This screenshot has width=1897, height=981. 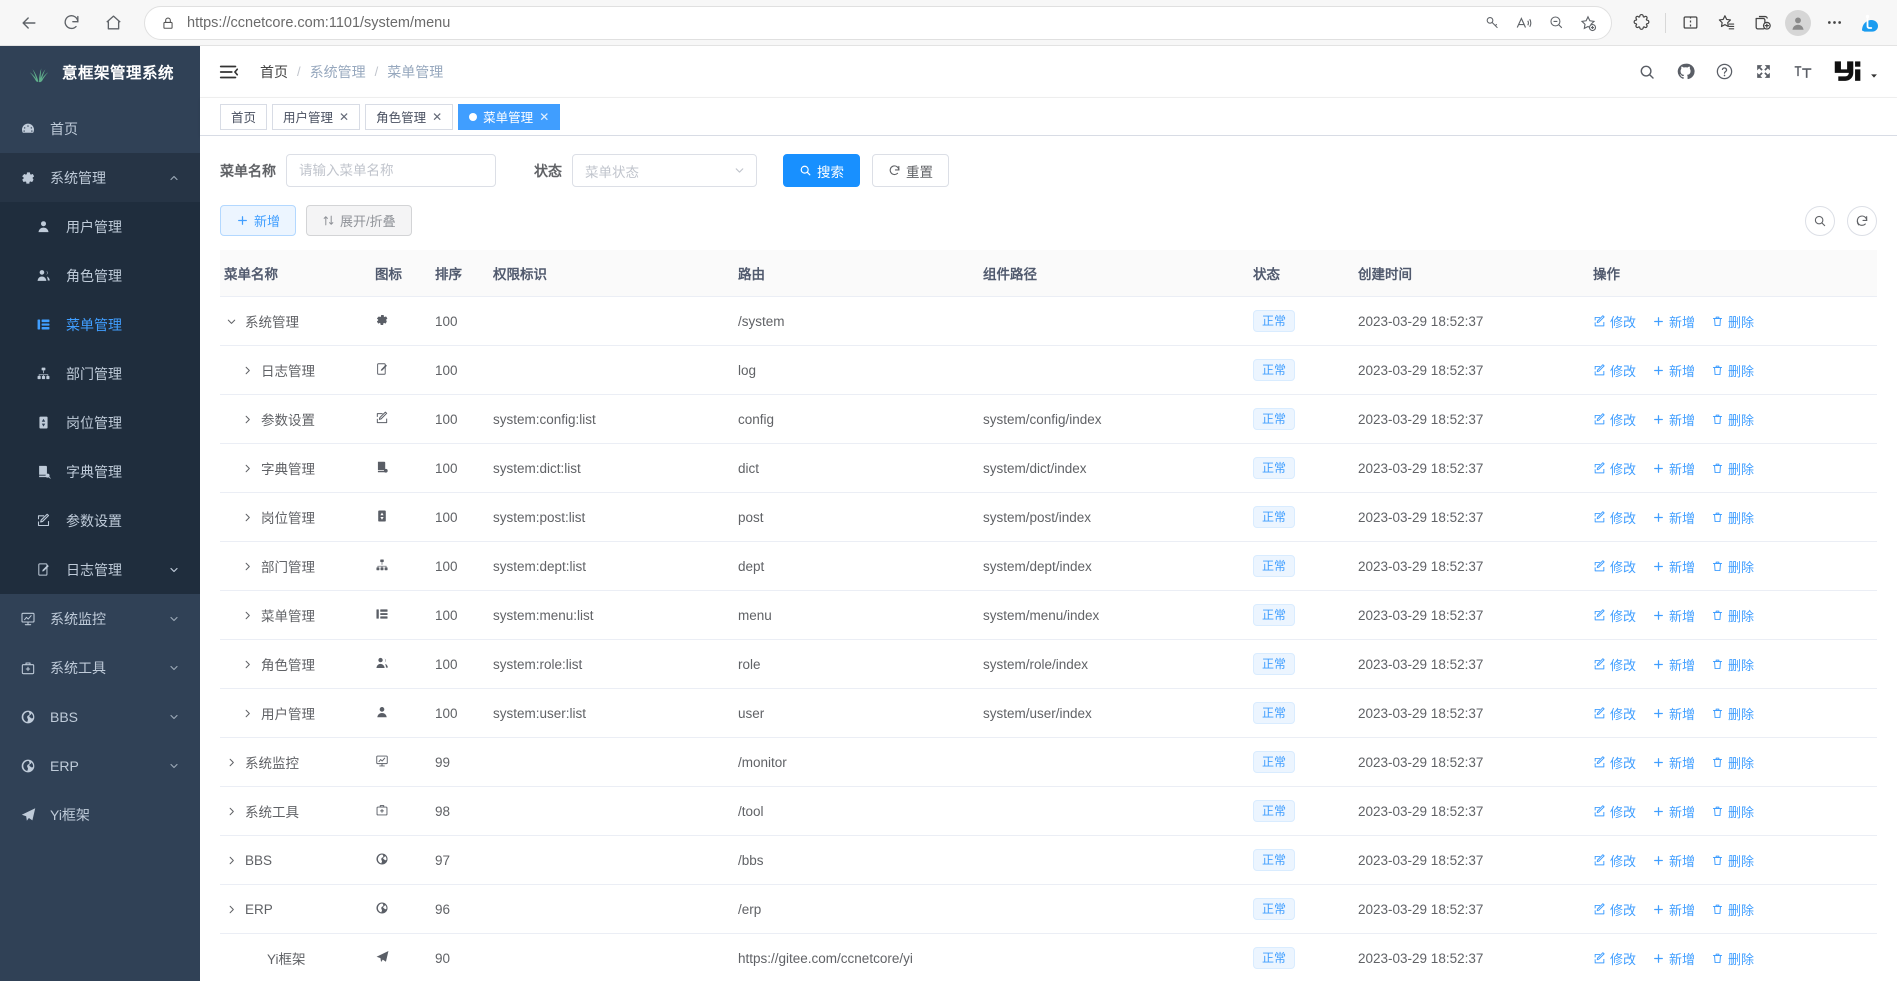 What do you see at coordinates (1762, 23) in the screenshot?
I see `collections-icon` at bounding box center [1762, 23].